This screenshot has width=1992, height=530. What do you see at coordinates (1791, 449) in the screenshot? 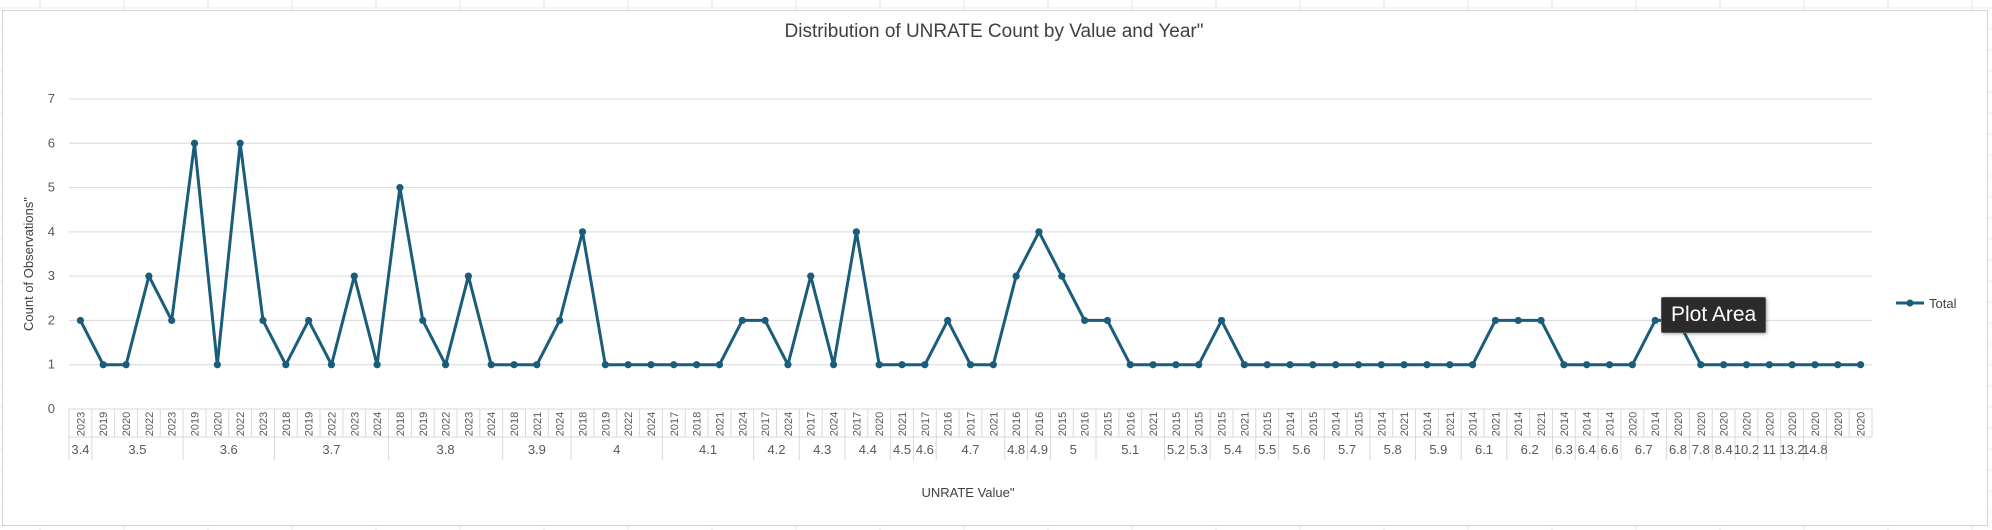
I see `x-value-group-label: 13.2` at bounding box center [1791, 449].